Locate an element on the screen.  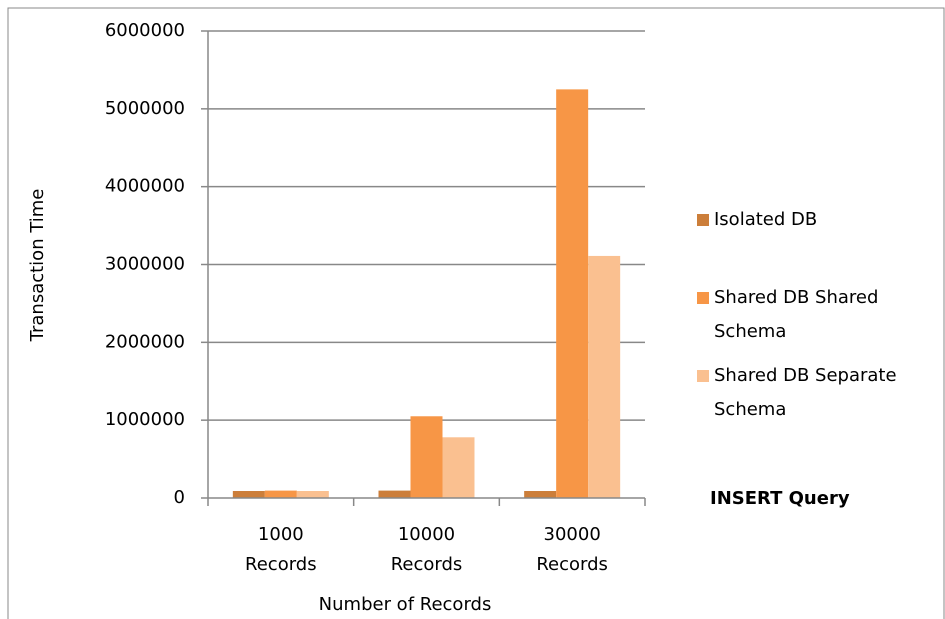
y-axis-title: Transaction Time is located at coordinates (37, 266).